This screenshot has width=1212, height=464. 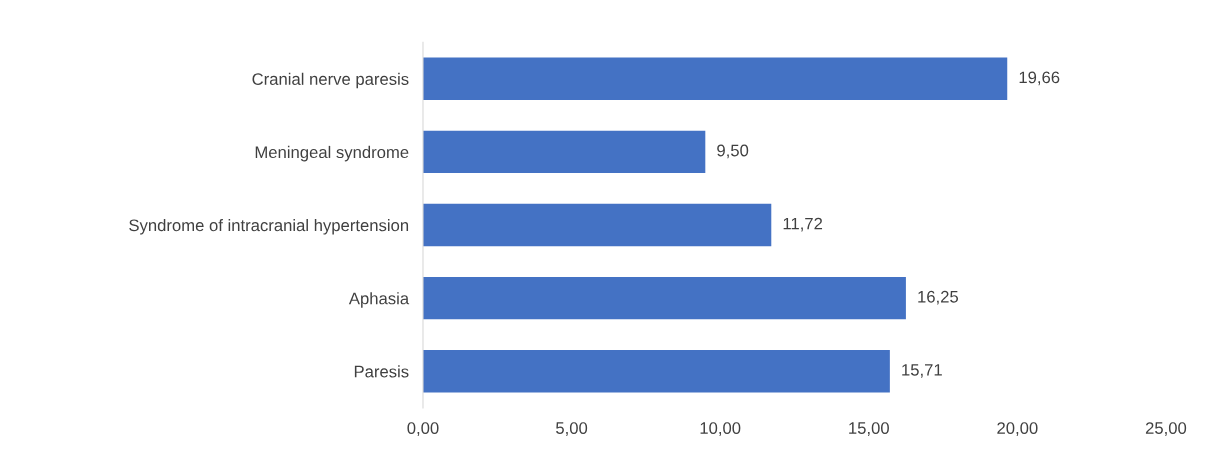 What do you see at coordinates (572, 429) in the screenshot?
I see `x-tick-label: 5,00` at bounding box center [572, 429].